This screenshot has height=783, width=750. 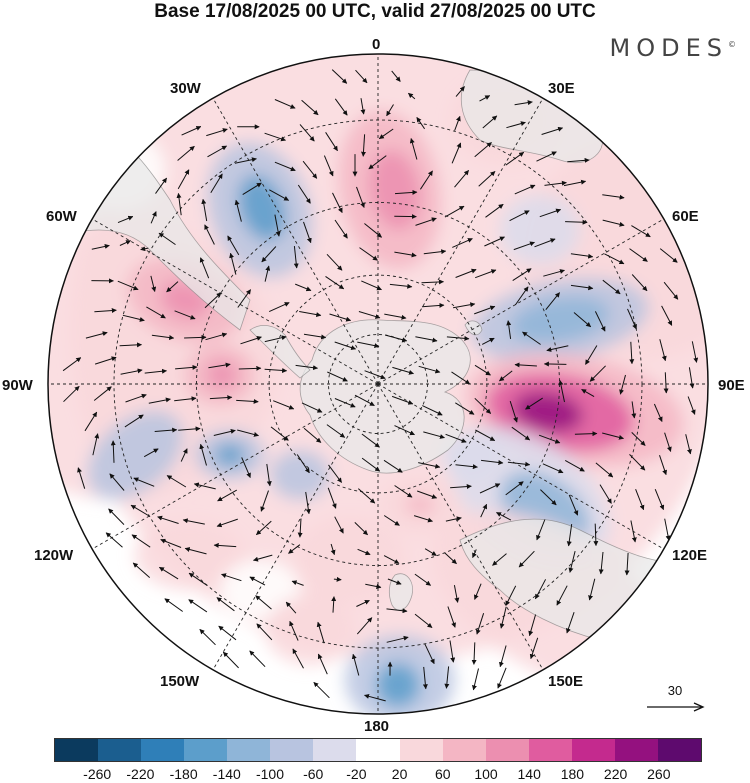 I want to click on lon-label-120e: 120E, so click(x=690, y=555).